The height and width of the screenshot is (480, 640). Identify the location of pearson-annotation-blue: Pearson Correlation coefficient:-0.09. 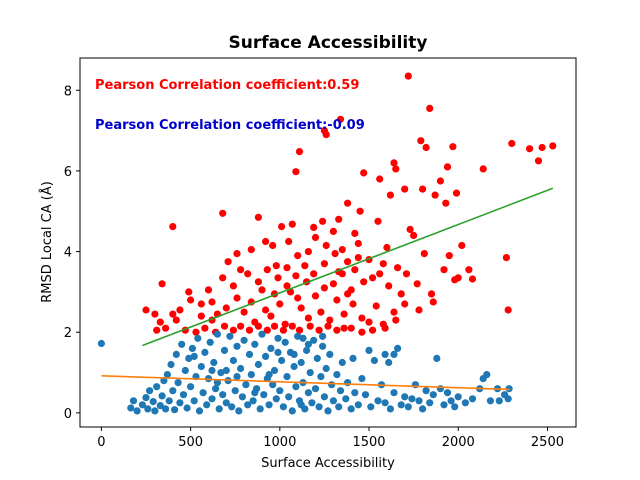
(230, 125).